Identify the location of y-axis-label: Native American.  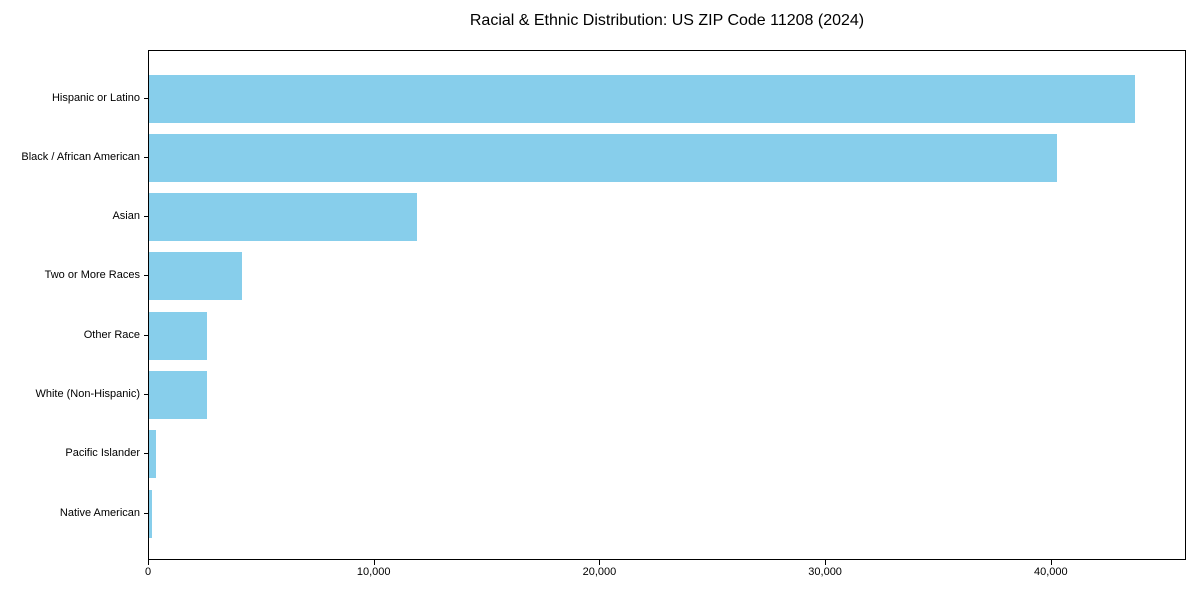
(99, 512).